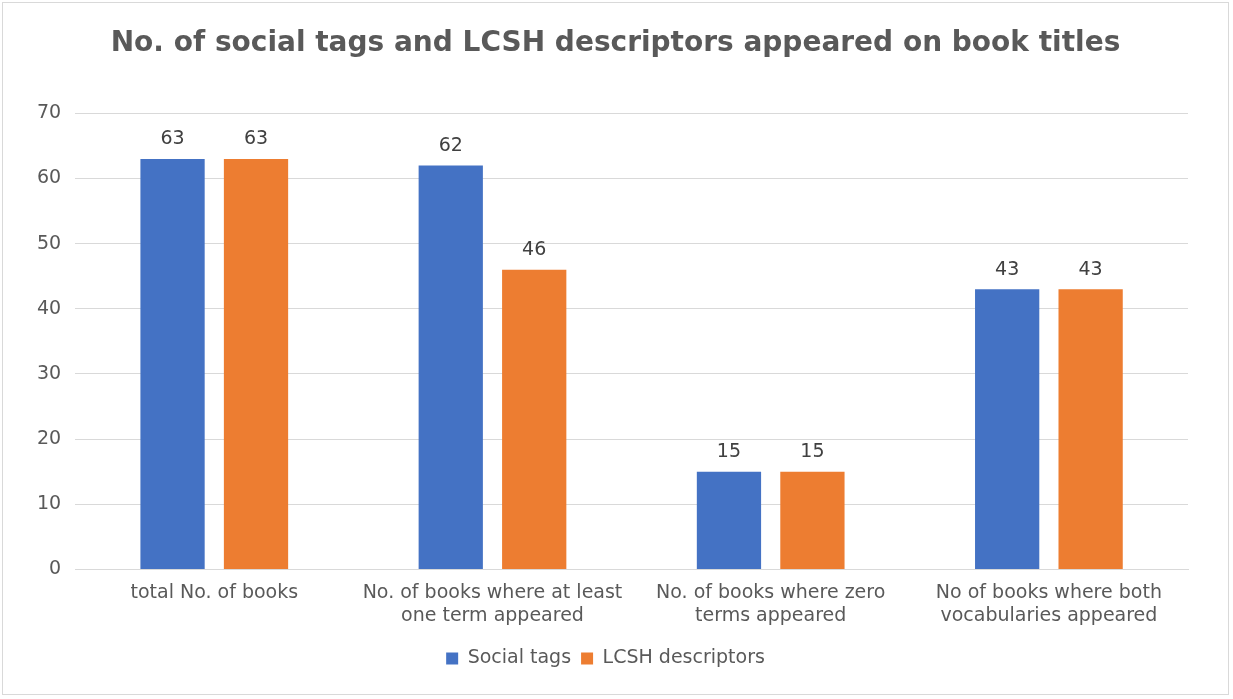 The height and width of the screenshot is (699, 1233). What do you see at coordinates (49, 502) in the screenshot?
I see `y-tick-label: 10` at bounding box center [49, 502].